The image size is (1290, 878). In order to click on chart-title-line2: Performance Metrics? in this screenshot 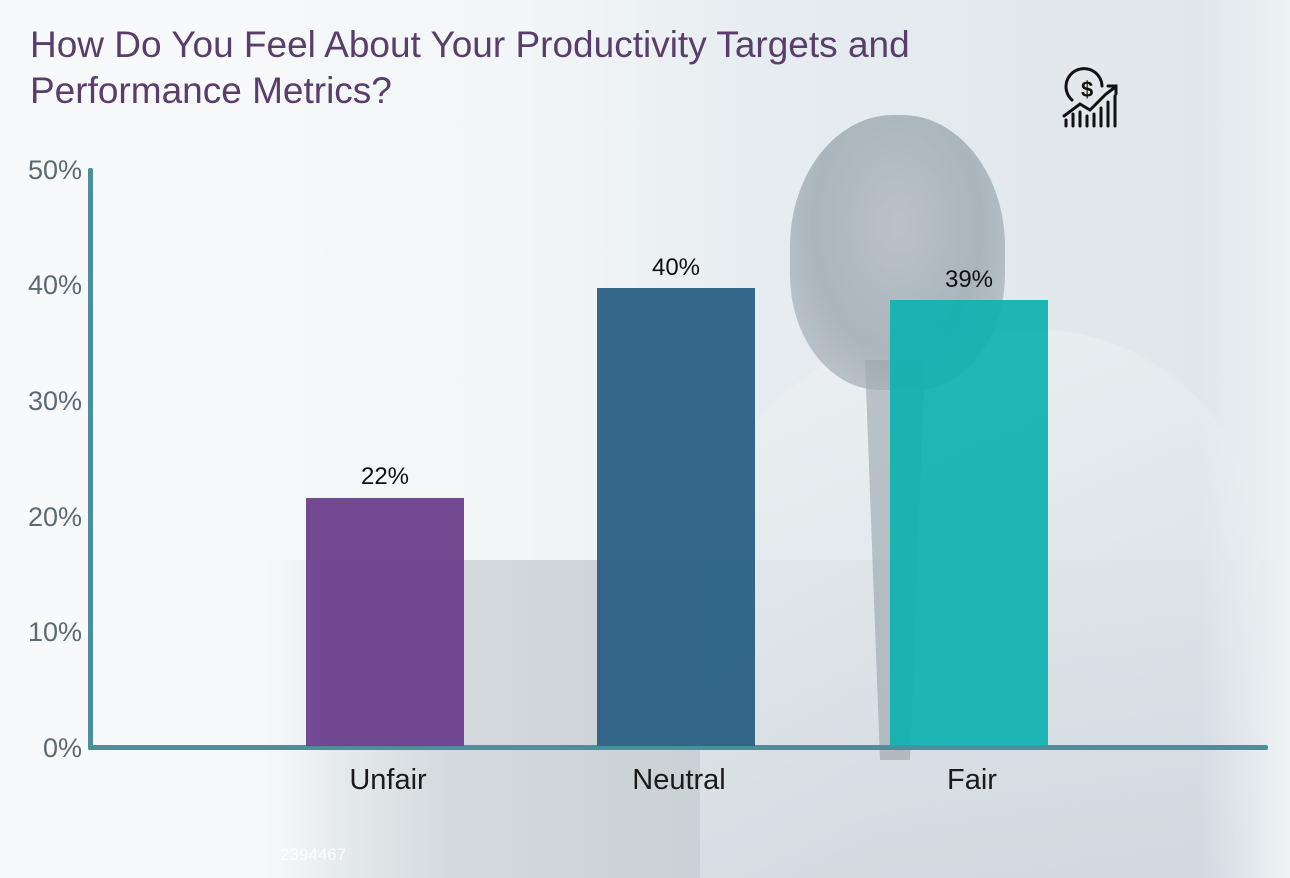, I will do `click(211, 90)`.